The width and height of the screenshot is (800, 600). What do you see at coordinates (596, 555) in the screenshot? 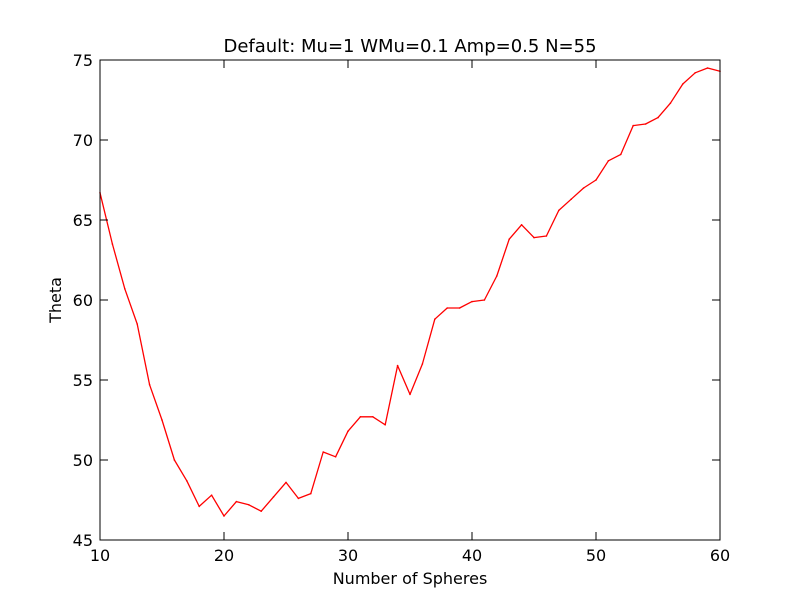
I see `x-tick-label: 50` at bounding box center [596, 555].